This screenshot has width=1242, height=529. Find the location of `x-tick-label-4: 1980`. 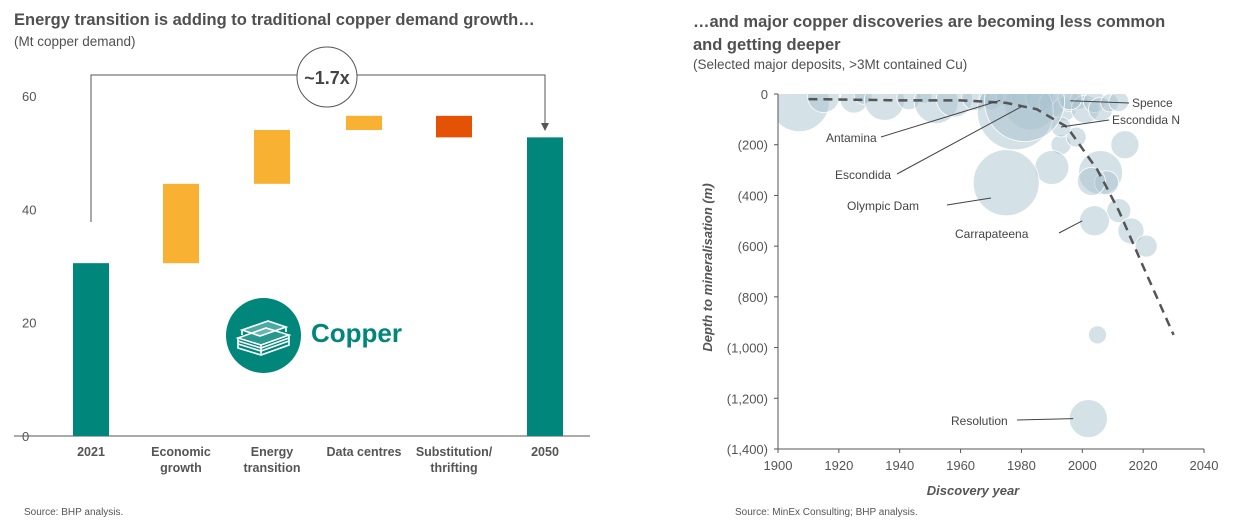

x-tick-label-4: 1980 is located at coordinates (1021, 465).